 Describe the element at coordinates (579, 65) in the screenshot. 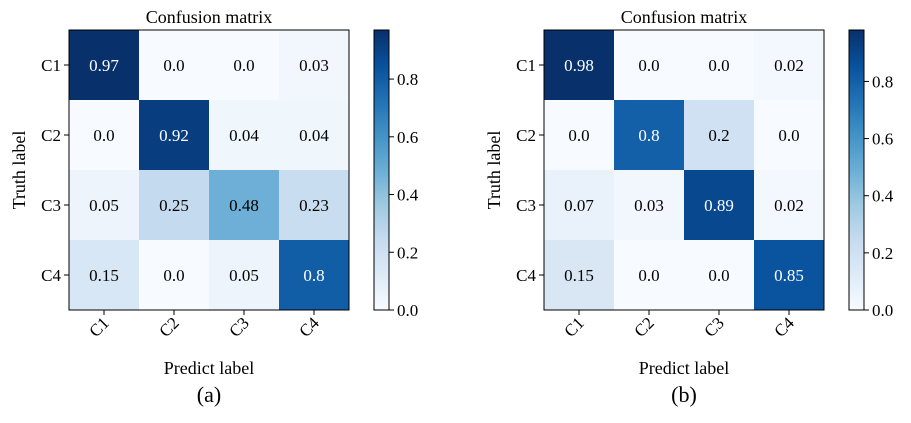

I see `cell-value-label: 0.98` at that location.